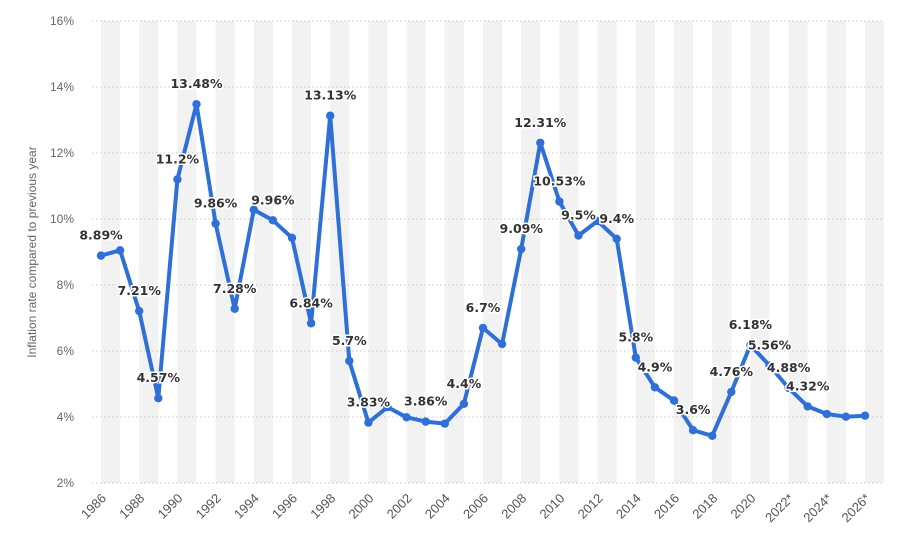 The image size is (901, 560). Describe the element at coordinates (789, 367) in the screenshot. I see `data-label: 4.88%` at that location.